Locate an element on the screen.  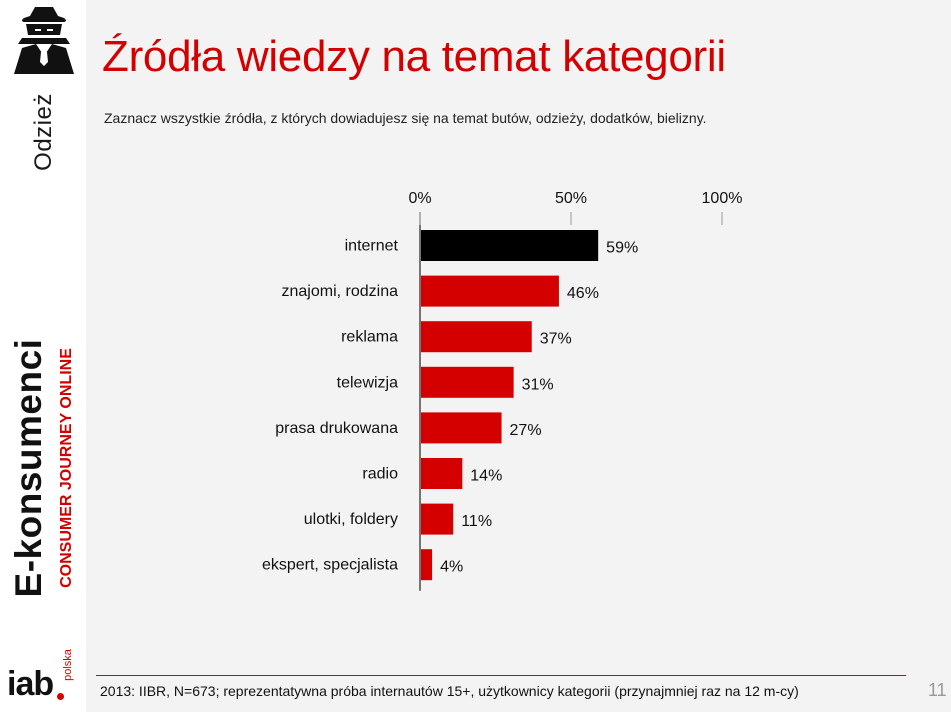
data-label: 59% is located at coordinates (622, 248).